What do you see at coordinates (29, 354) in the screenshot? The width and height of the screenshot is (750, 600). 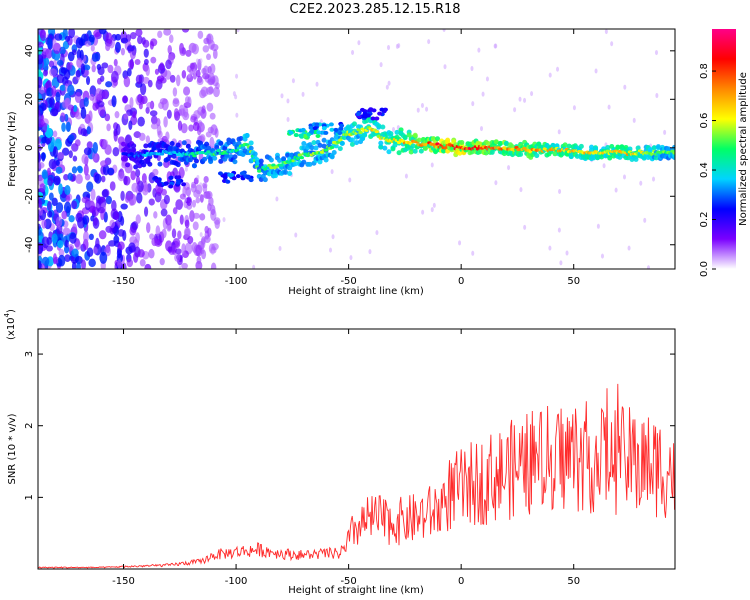 I see `y-tick-label: 3` at bounding box center [29, 354].